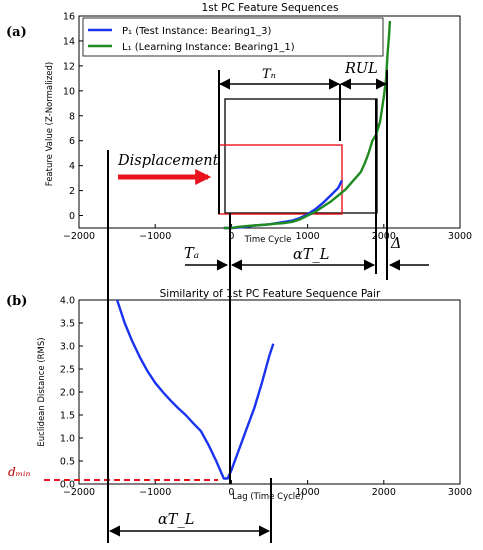 The height and width of the screenshot is (550, 483). Describe the element at coordinates (208, 47) in the screenshot. I see `legend-label-l1: L₁ (Learning Instance: Bearing1_1)` at that location.